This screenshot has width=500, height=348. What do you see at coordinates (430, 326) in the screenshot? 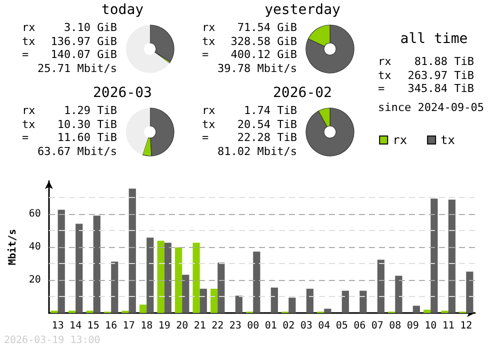
I see `x-tick-label: 10` at bounding box center [430, 326].